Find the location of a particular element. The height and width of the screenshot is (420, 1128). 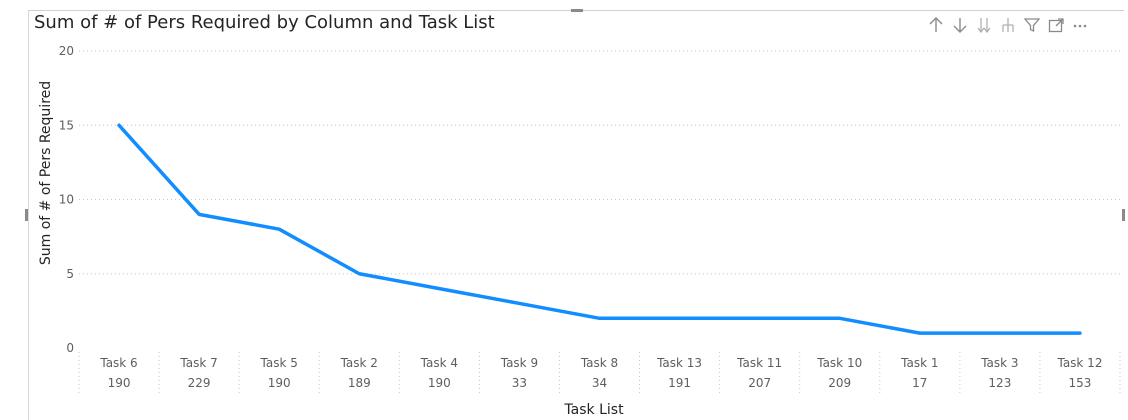

y-tick-label: 10 is located at coordinates (66, 200).